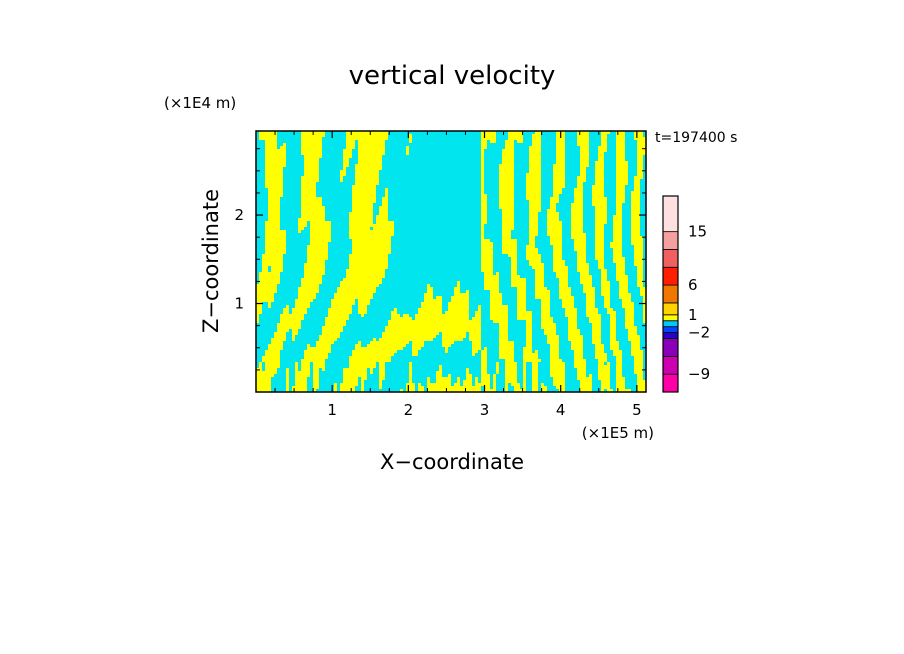 Image resolution: width=904 pixels, height=654 pixels. What do you see at coordinates (697, 232) in the screenshot?
I see `colorbar-tick-label: 15` at bounding box center [697, 232].